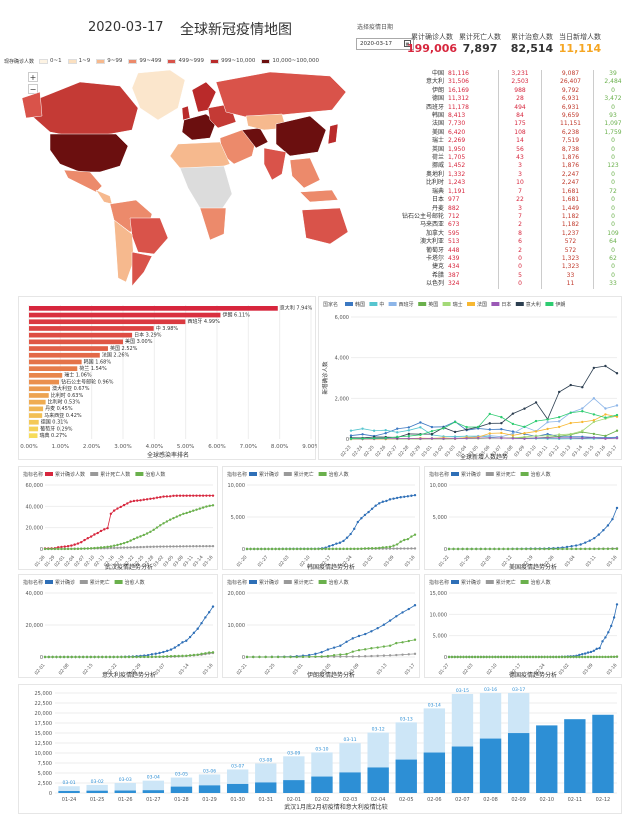  Describe the element at coordinates (533, 304) in the screenshot. I see `chart-legend-item: 意大利` at that location.